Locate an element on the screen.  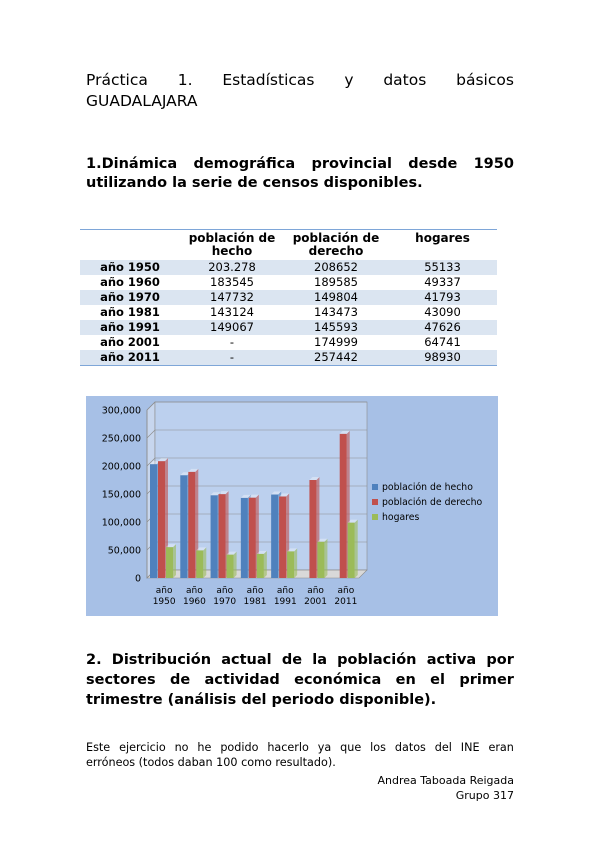
word: por is located at coordinates (500, 660).